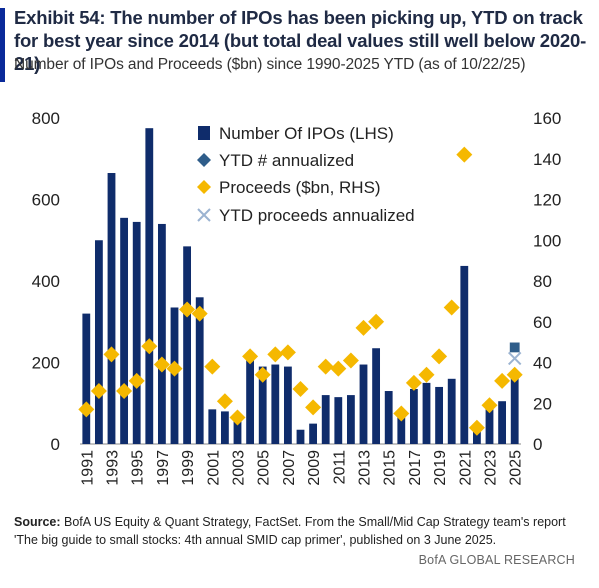 The image size is (599, 588). Describe the element at coordinates (204, 133) in the screenshot. I see `legend-swatch-ipo-count` at that location.